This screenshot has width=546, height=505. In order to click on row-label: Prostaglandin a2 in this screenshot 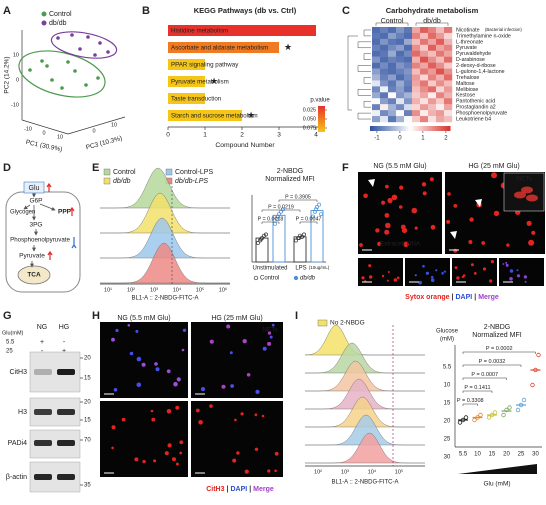, I will do `click(476, 108)`.